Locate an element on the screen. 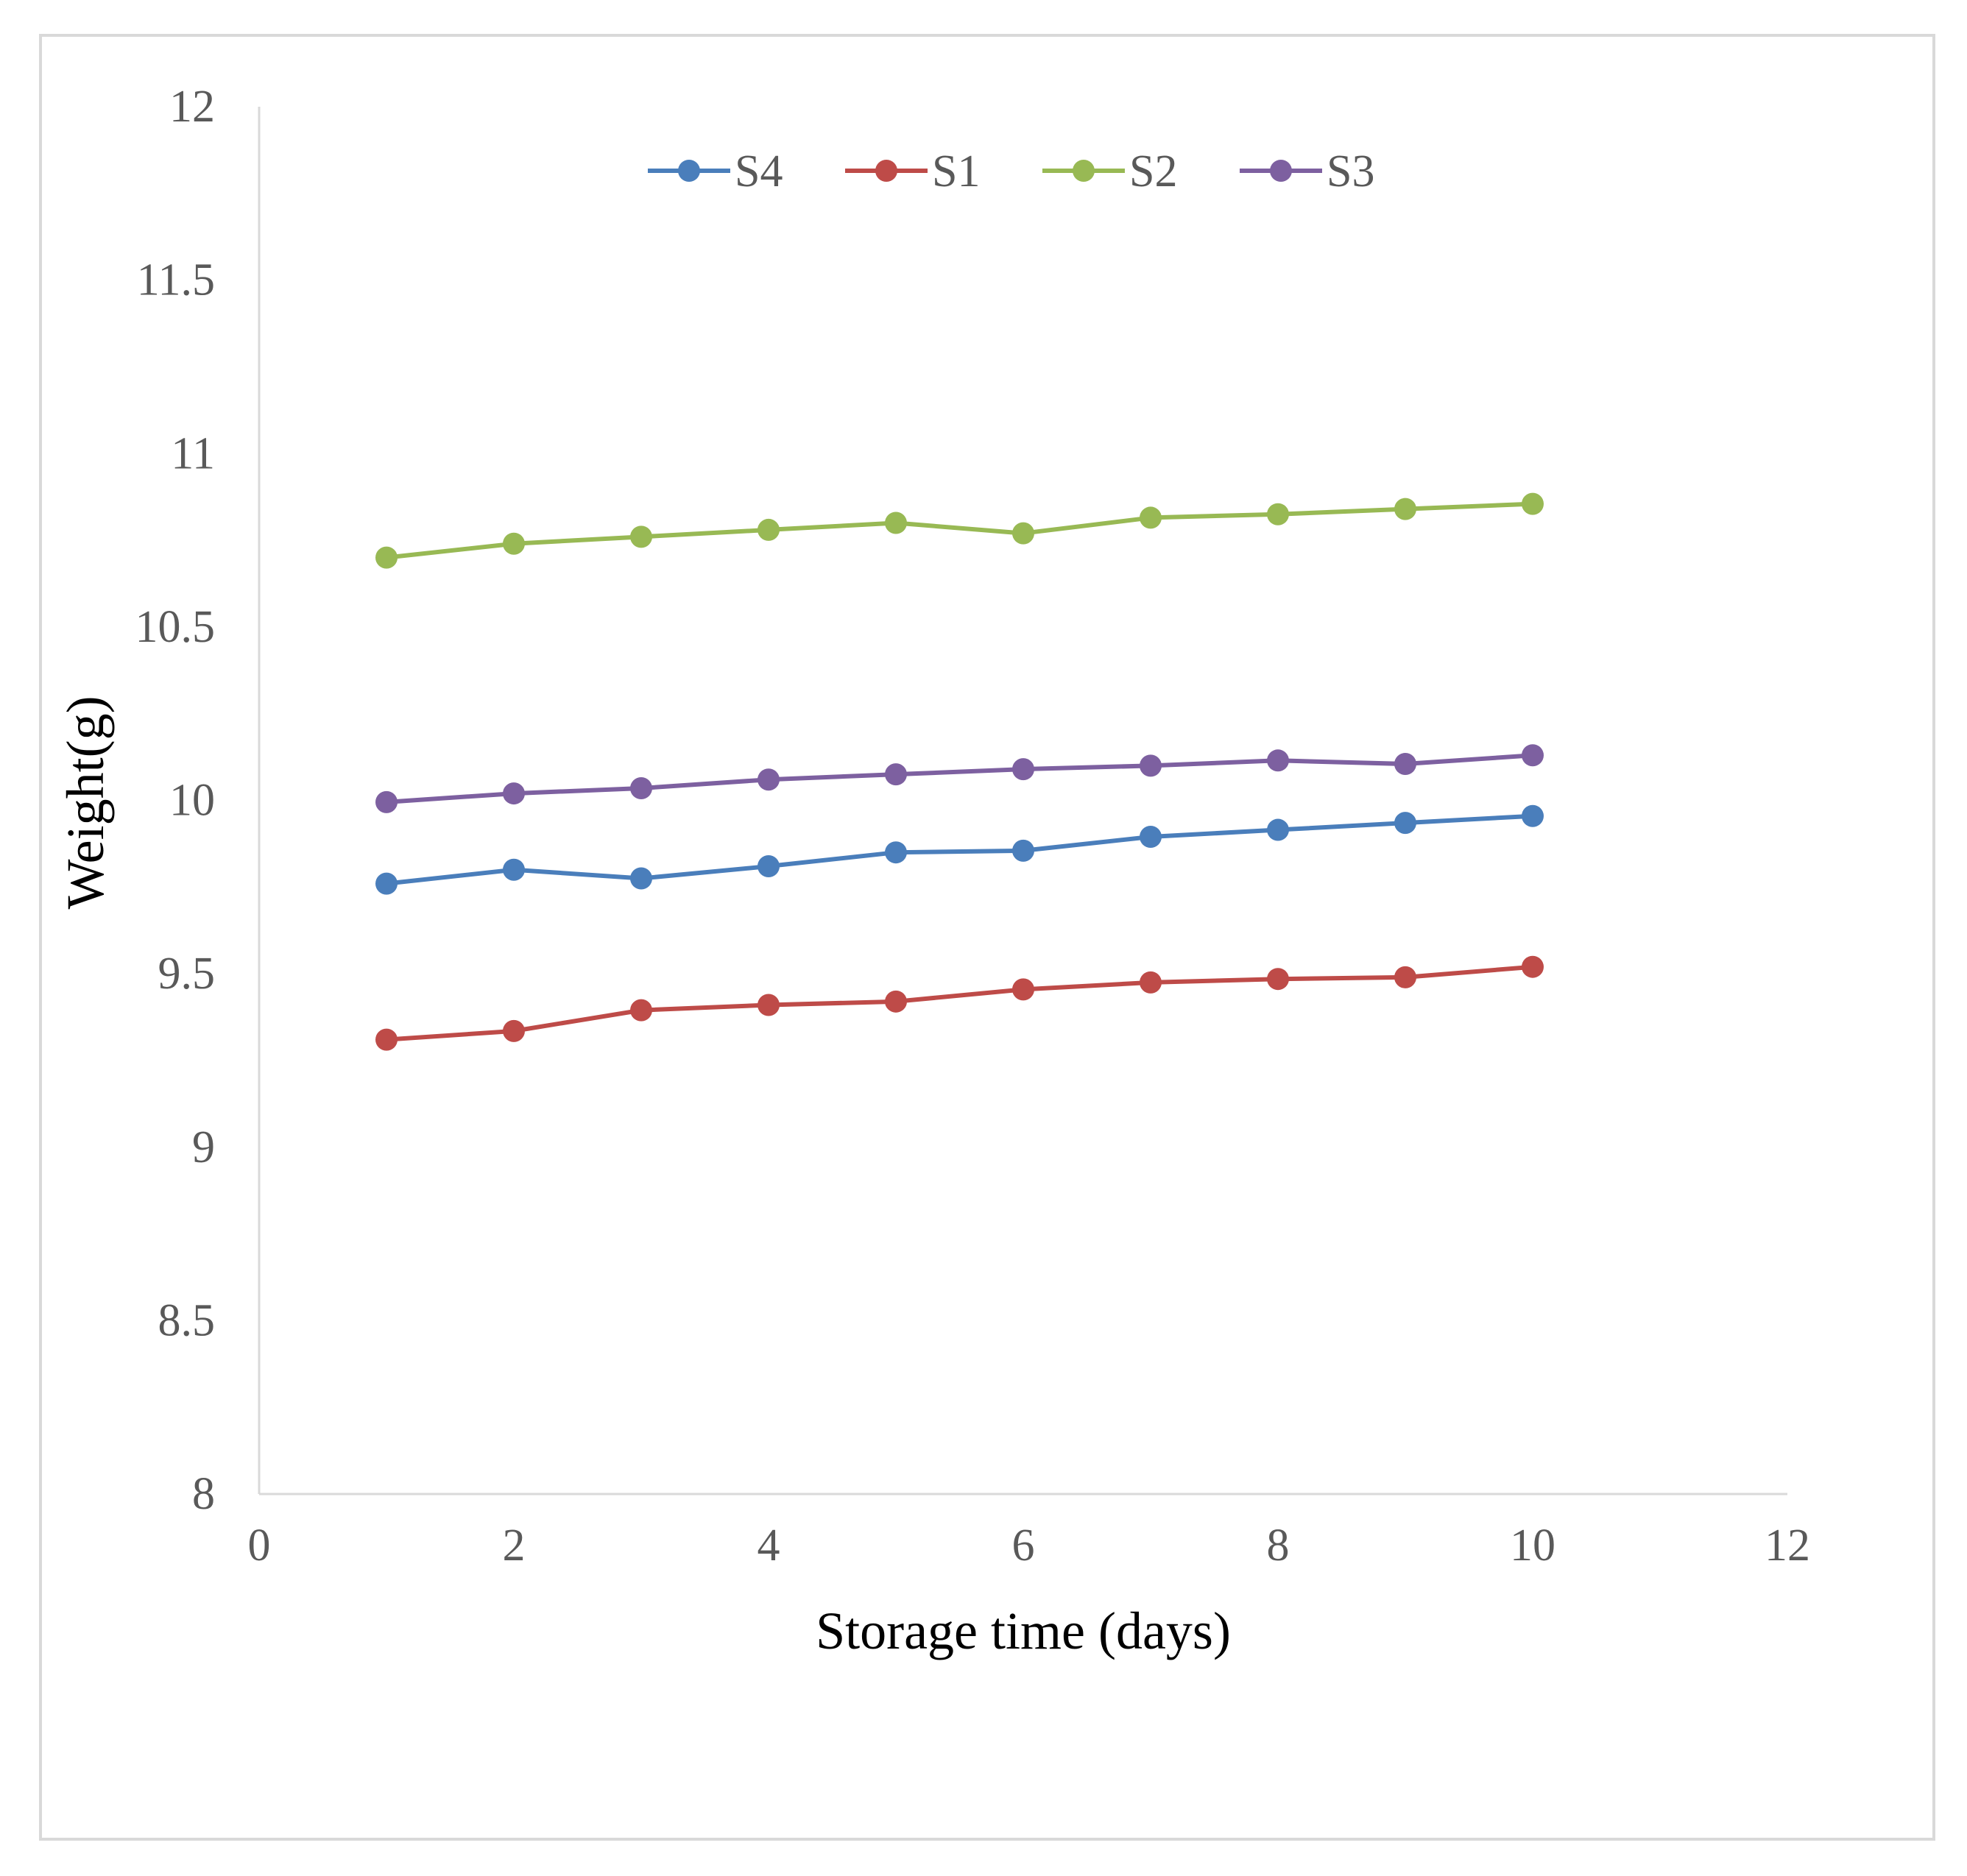 The width and height of the screenshot is (1967, 1876). legend-label: S4 is located at coordinates (759, 171).